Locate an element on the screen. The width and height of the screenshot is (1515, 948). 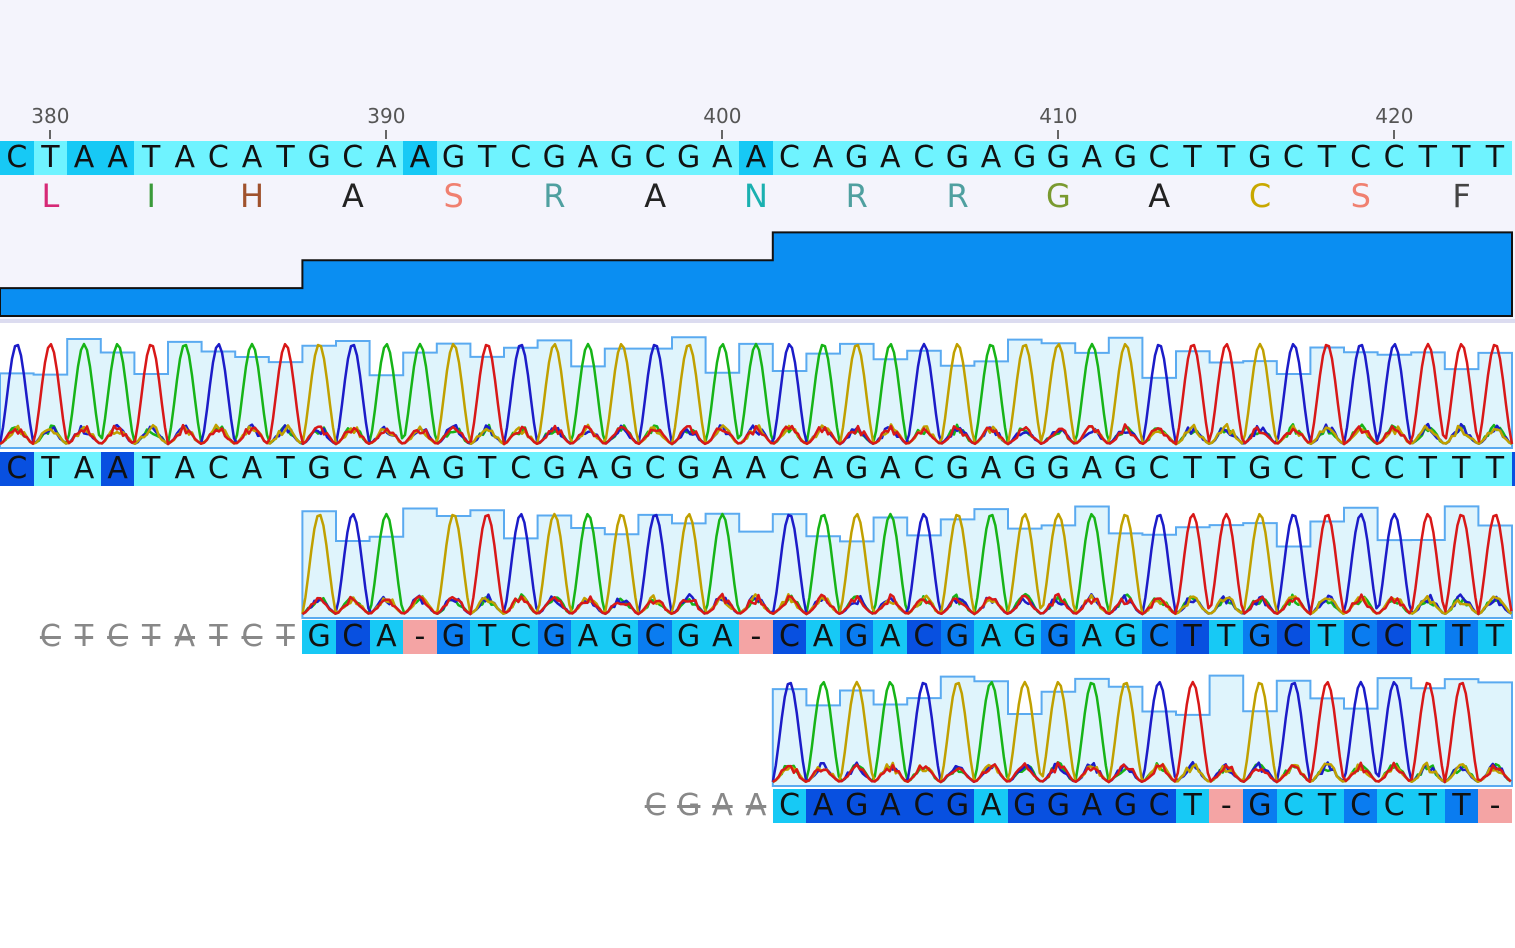
panel-divider is located at coordinates (757, 321).